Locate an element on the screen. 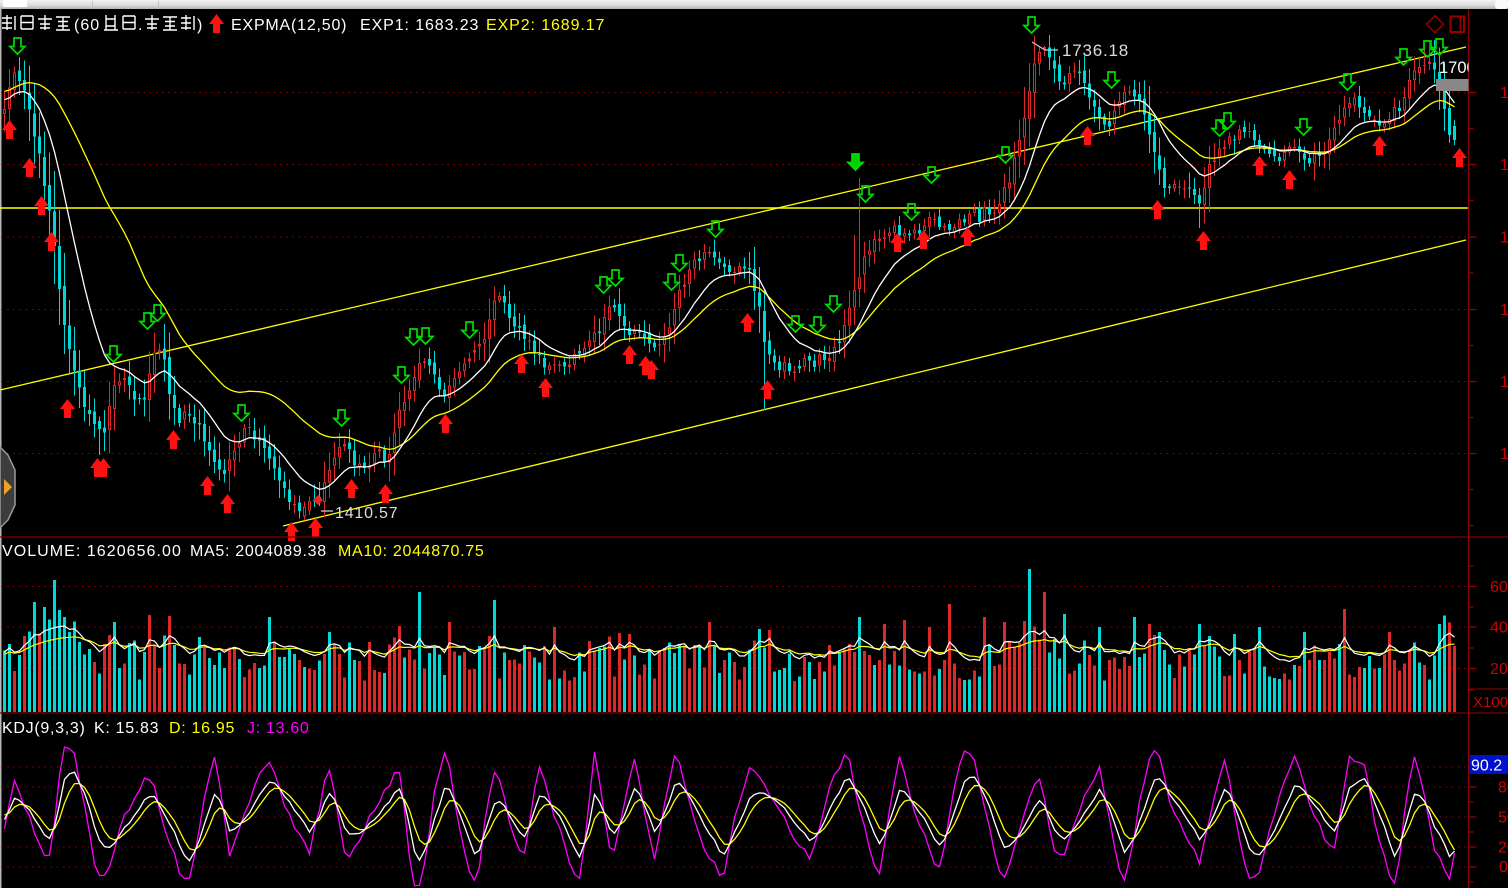 This screenshot has width=1508, height=888. svg-text: 50 is located at coordinates (1503, 818).